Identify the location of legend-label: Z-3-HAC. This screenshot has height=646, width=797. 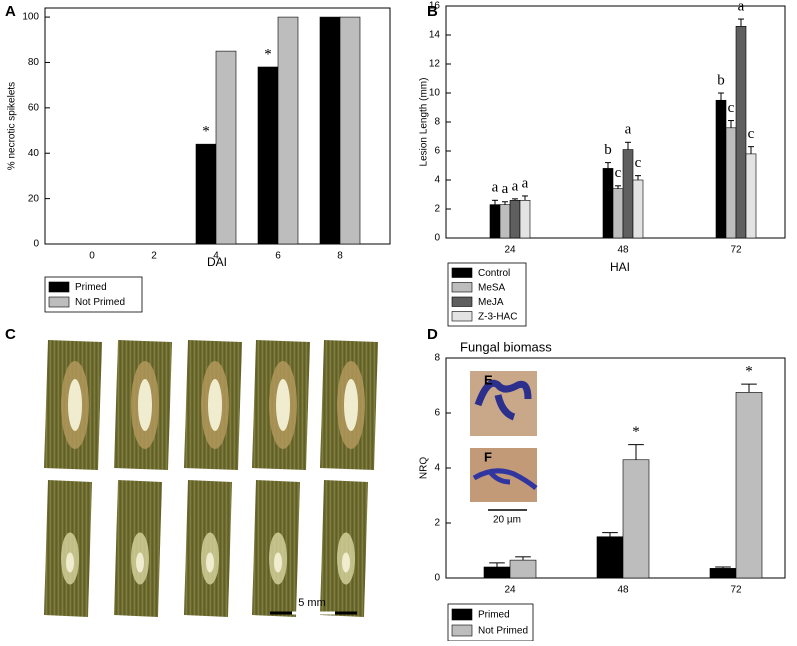
(497, 316).